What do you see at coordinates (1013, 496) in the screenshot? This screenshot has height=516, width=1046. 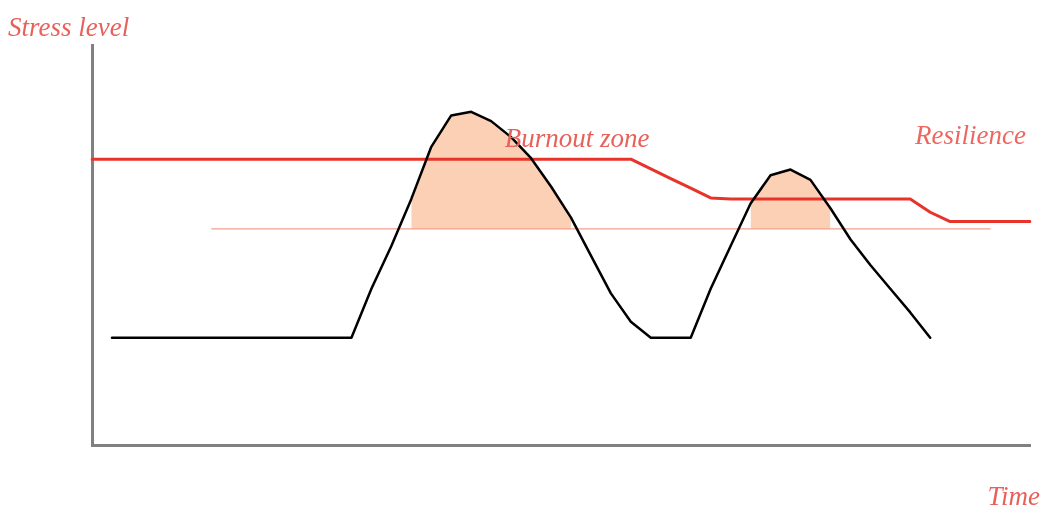 I see `x-axis-title: Time` at bounding box center [1013, 496].